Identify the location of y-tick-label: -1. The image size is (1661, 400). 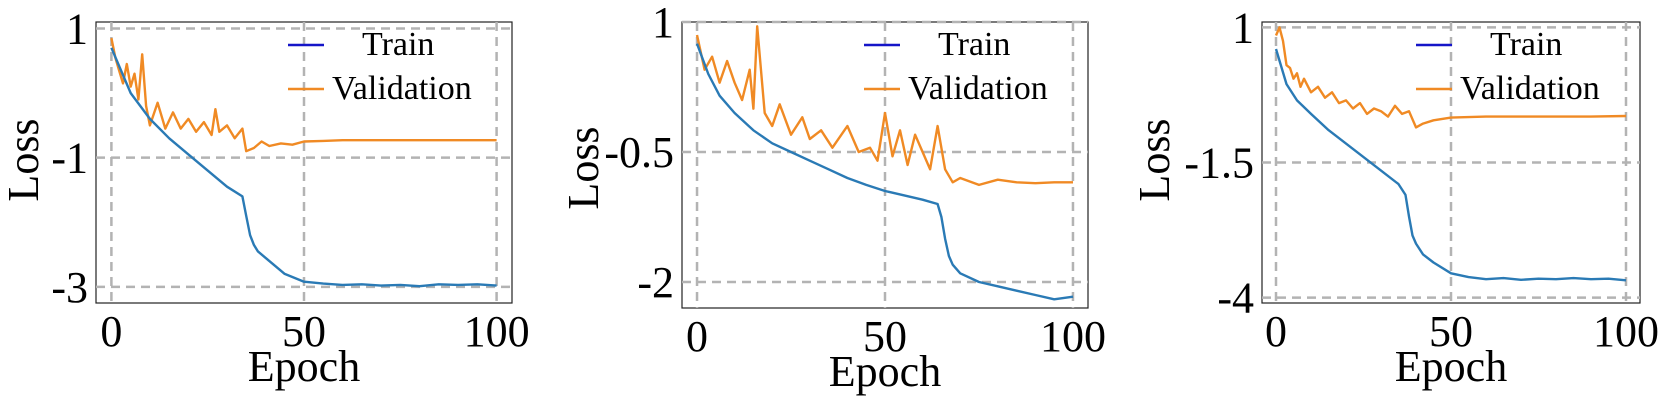
(69, 158).